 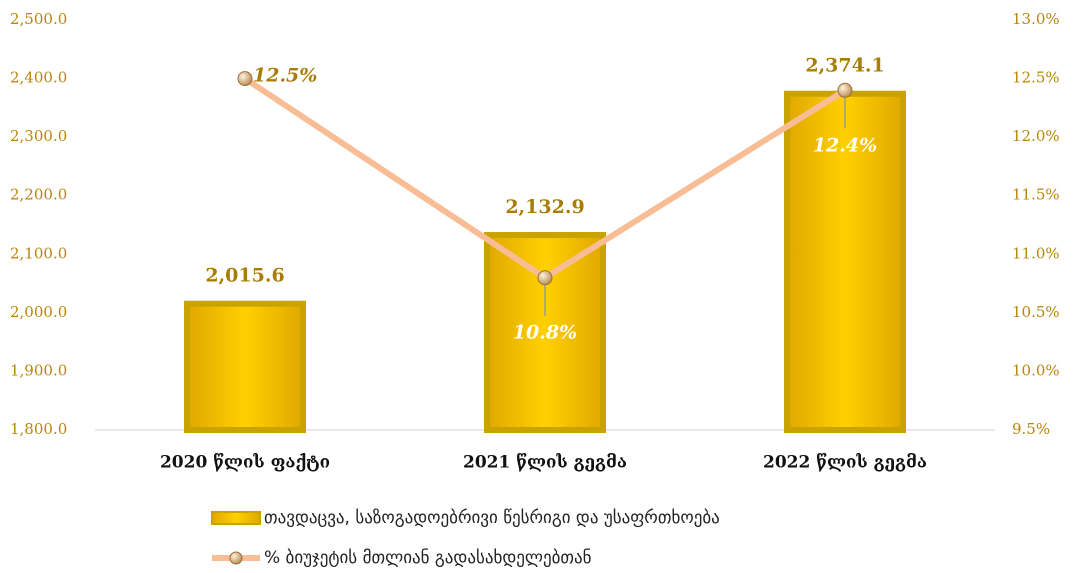 I want to click on y-tick-label: 2,400.0, so click(x=38, y=78).